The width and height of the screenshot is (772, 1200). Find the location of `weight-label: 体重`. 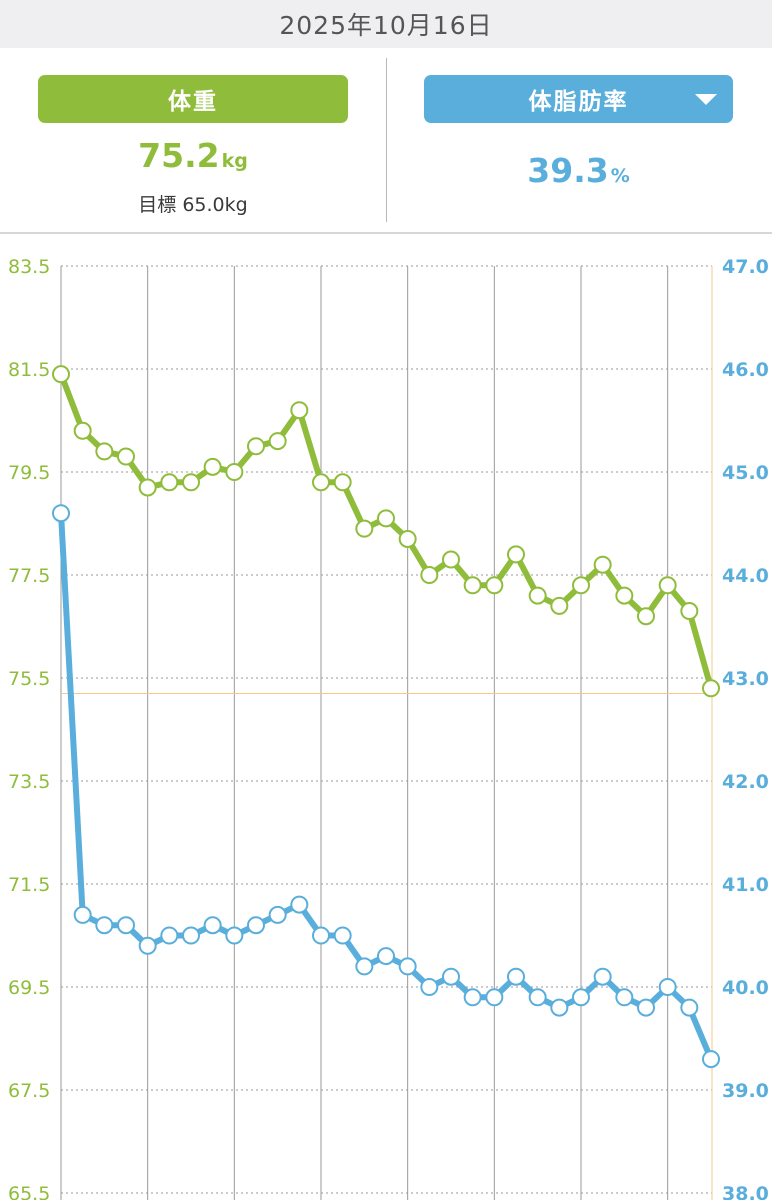

weight-label: 体重 is located at coordinates (193, 102).